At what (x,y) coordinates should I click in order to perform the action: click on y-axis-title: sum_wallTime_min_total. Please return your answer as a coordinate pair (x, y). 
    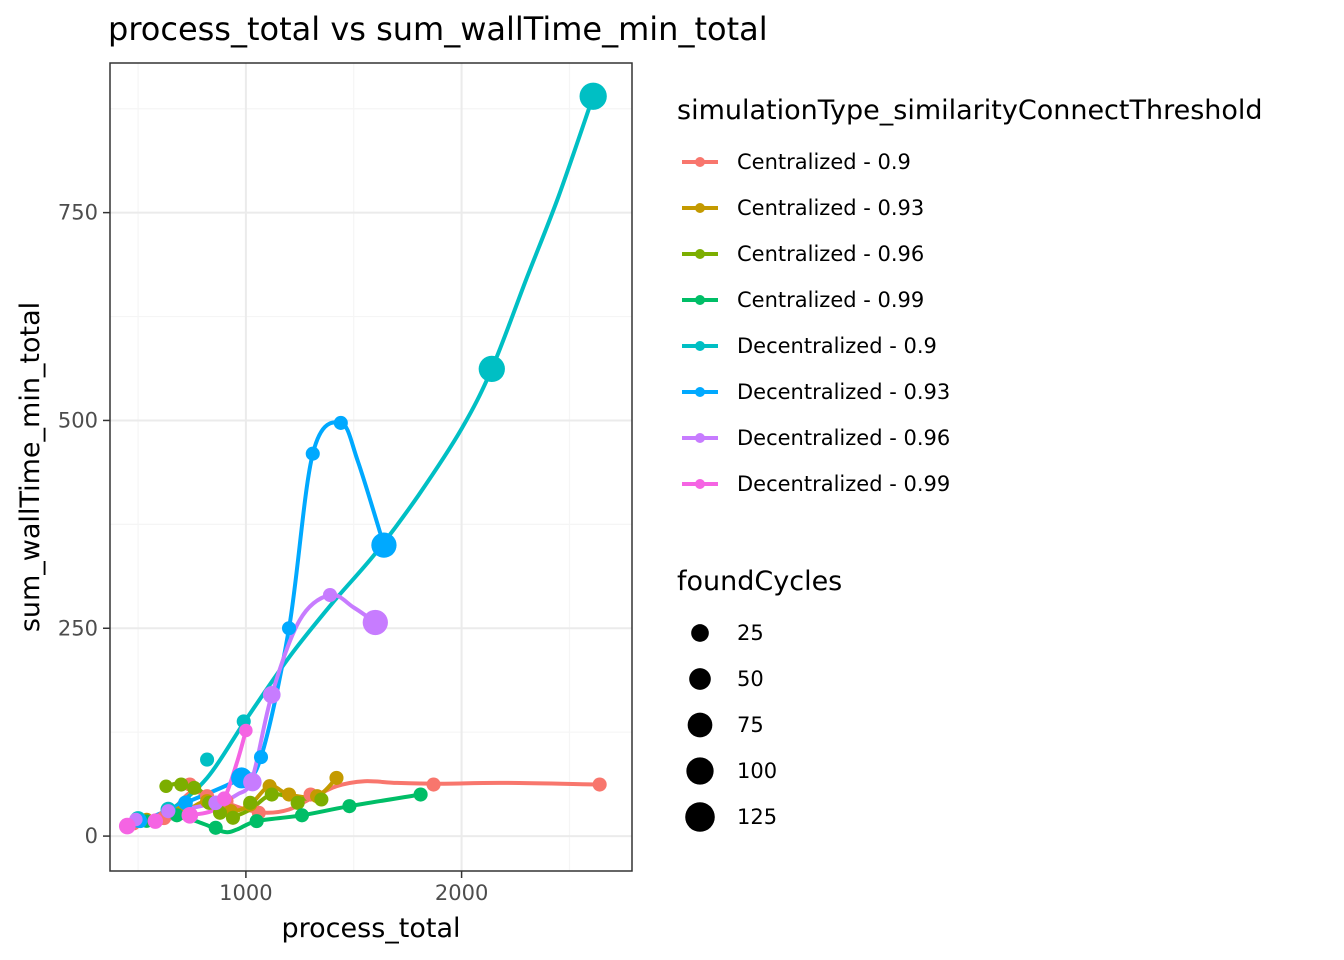
    Looking at the image, I should click on (30, 467).